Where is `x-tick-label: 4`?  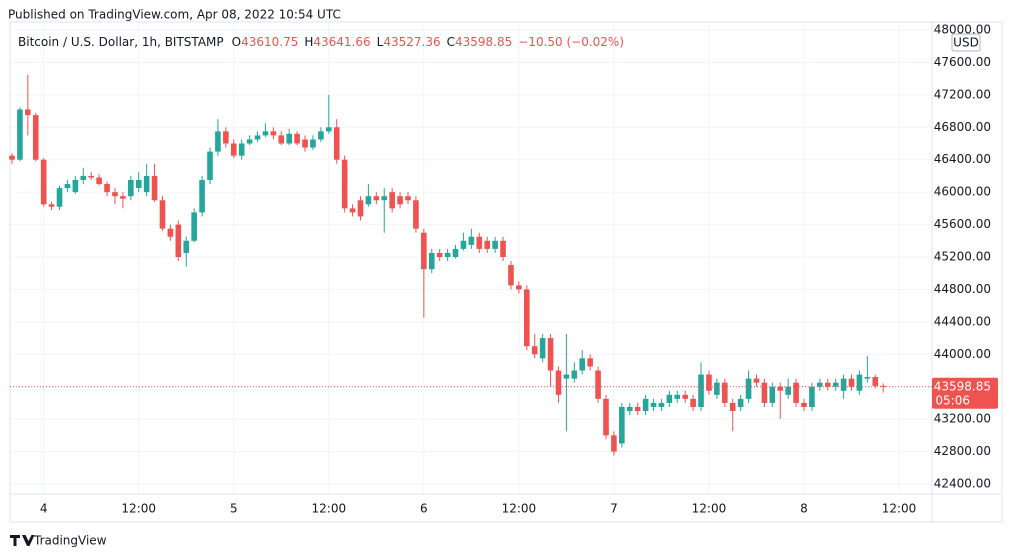 x-tick-label: 4 is located at coordinates (44, 509).